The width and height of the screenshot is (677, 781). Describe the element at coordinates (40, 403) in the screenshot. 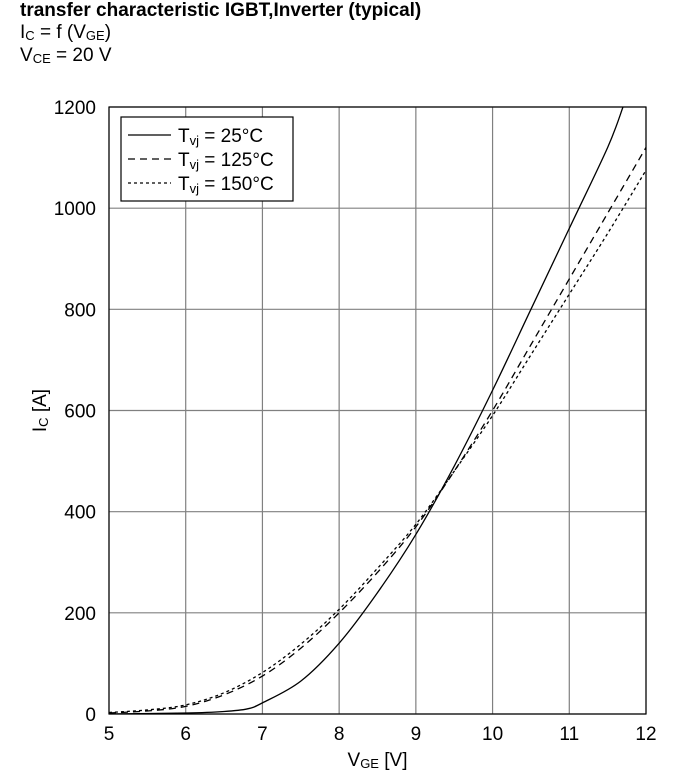

I see `y-axis-label-unit: [A]` at that location.